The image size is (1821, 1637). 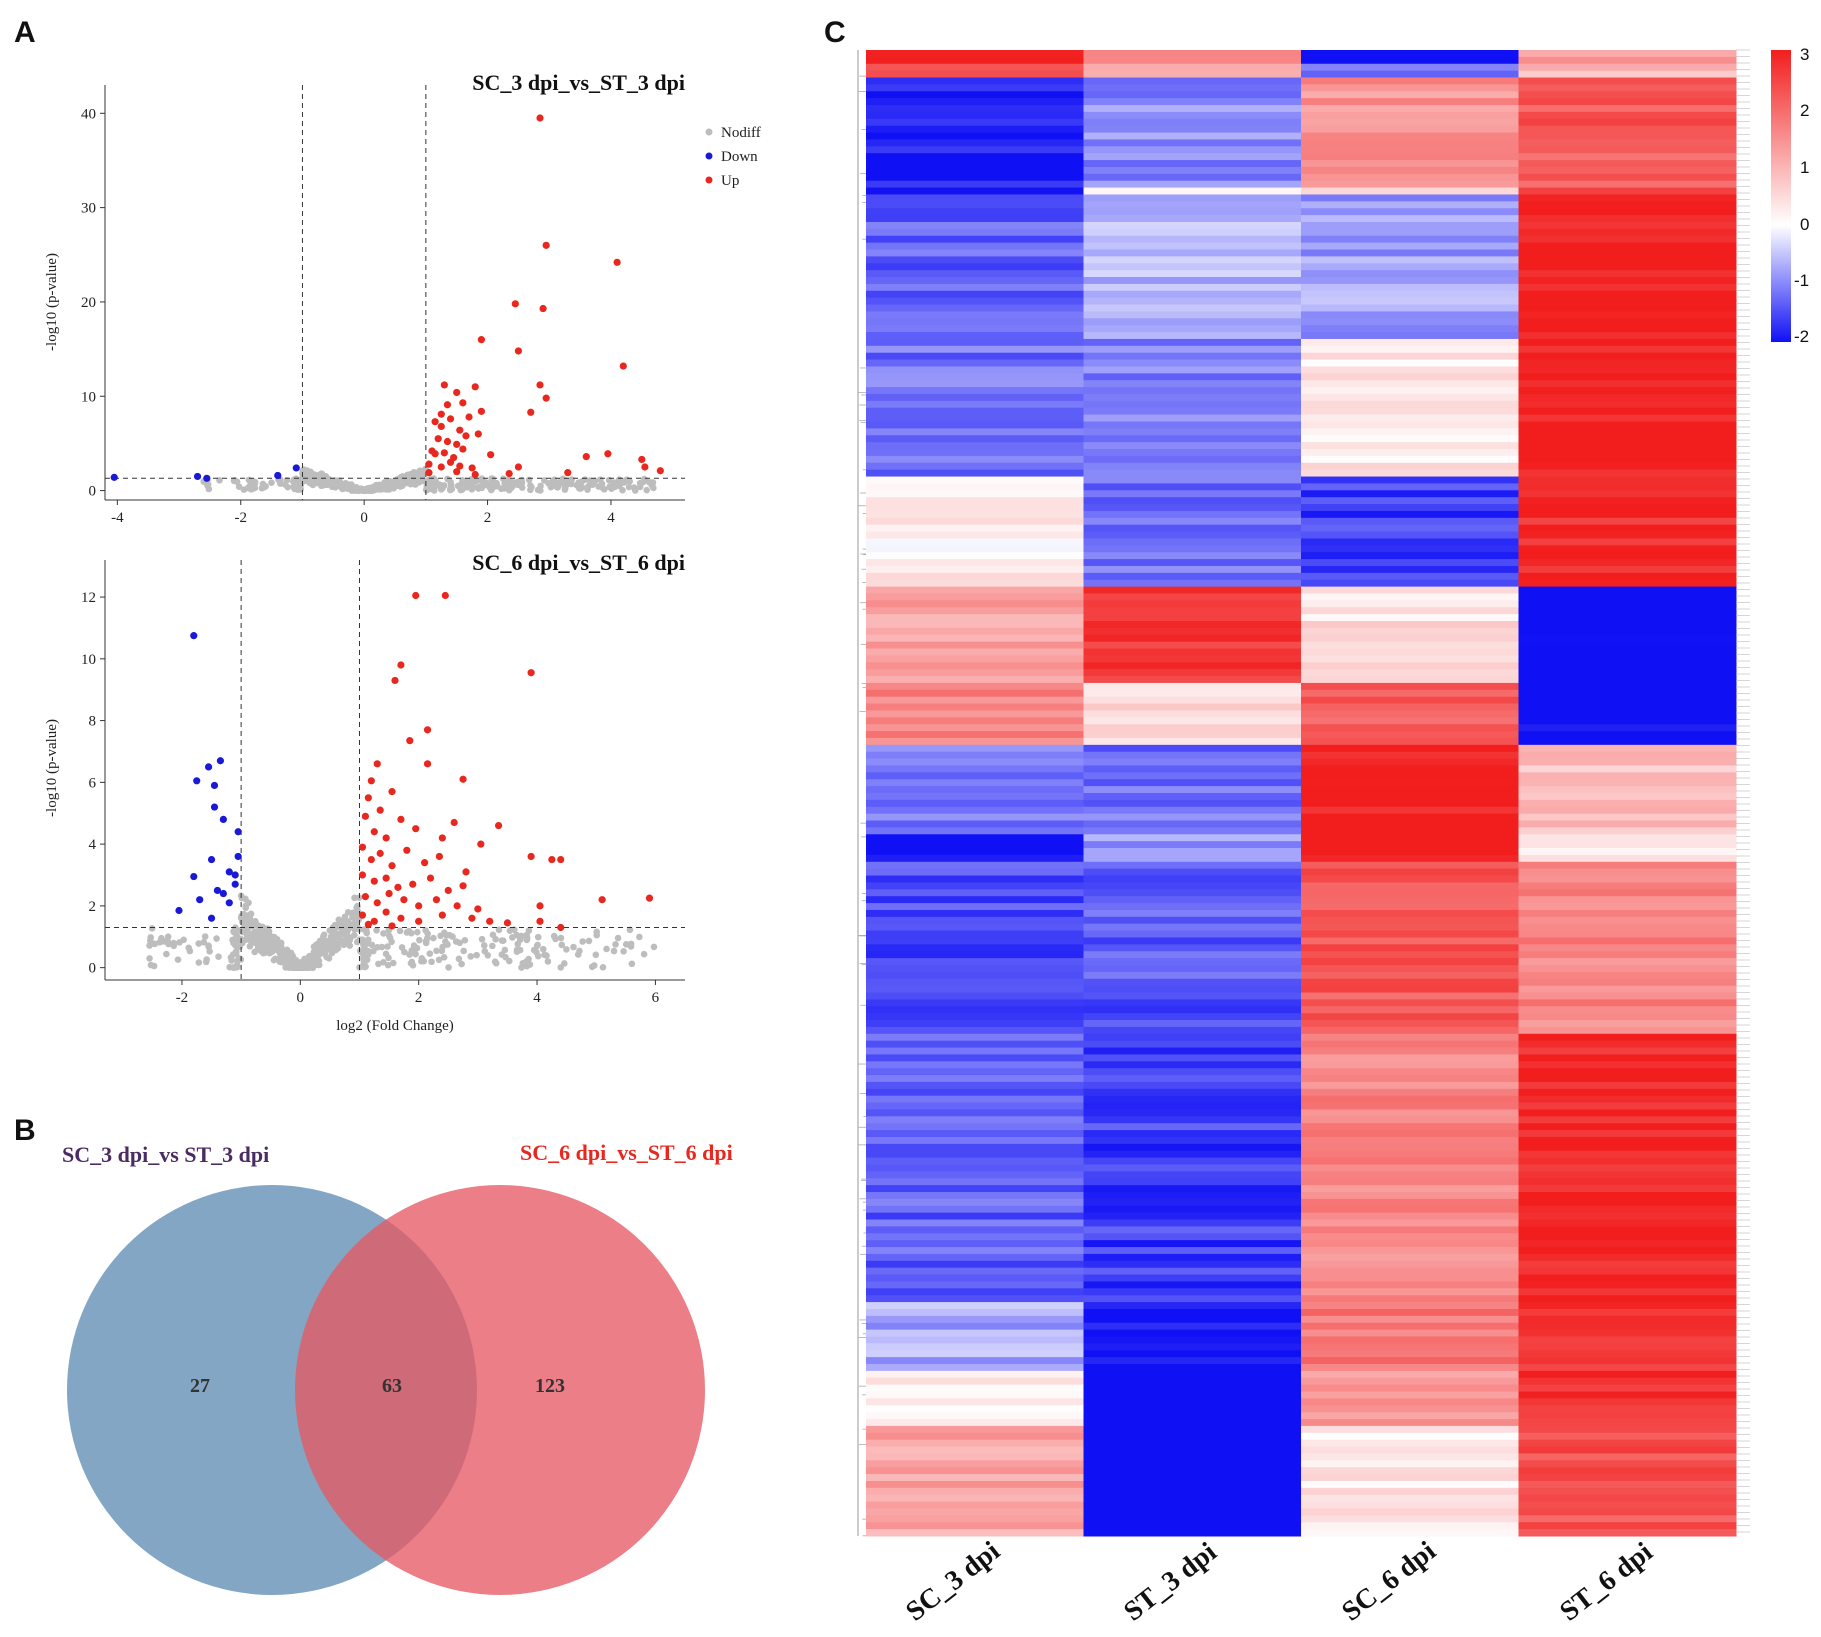 I want to click on x-tick-label: 0, so click(x=301, y=998).